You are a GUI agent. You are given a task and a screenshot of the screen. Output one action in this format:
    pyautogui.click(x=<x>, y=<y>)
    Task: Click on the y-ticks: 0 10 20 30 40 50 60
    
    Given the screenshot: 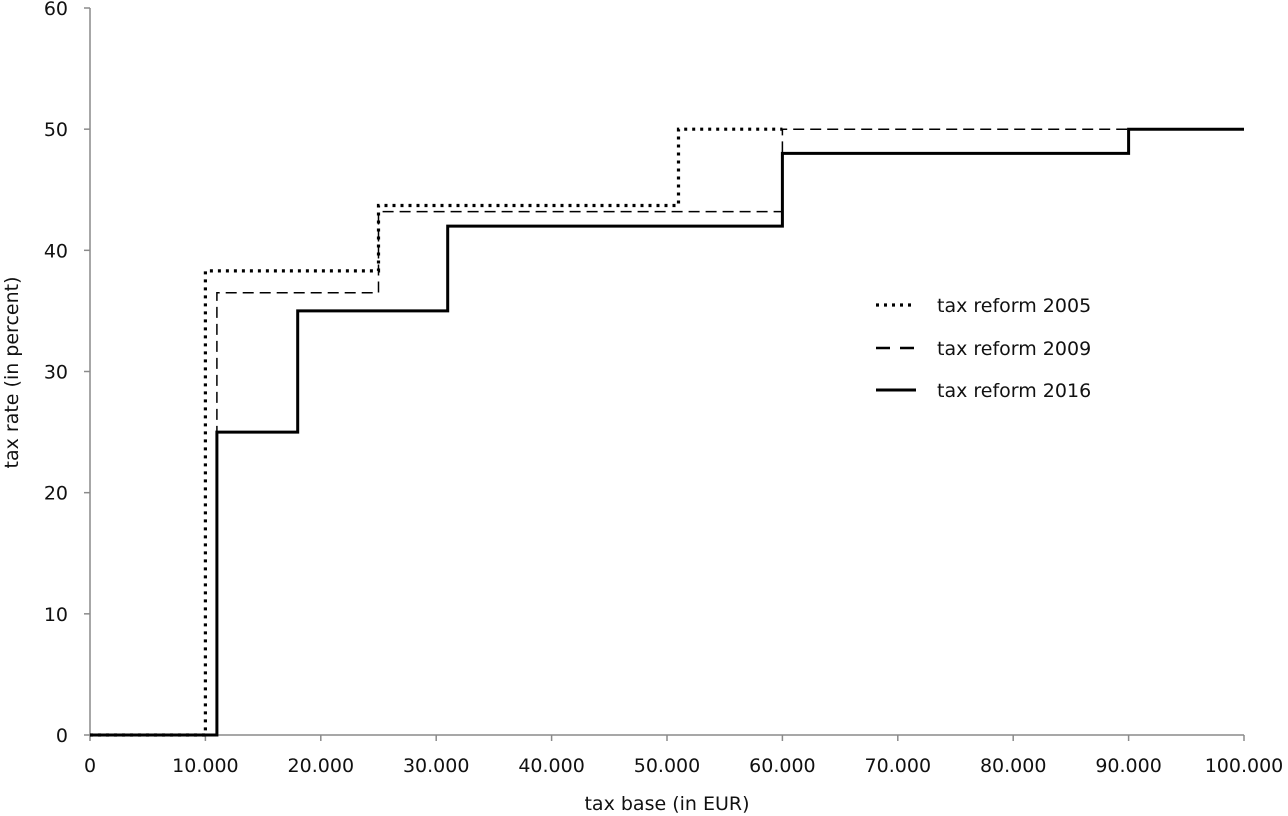 What is the action you would take?
    pyautogui.click(x=67, y=373)
    